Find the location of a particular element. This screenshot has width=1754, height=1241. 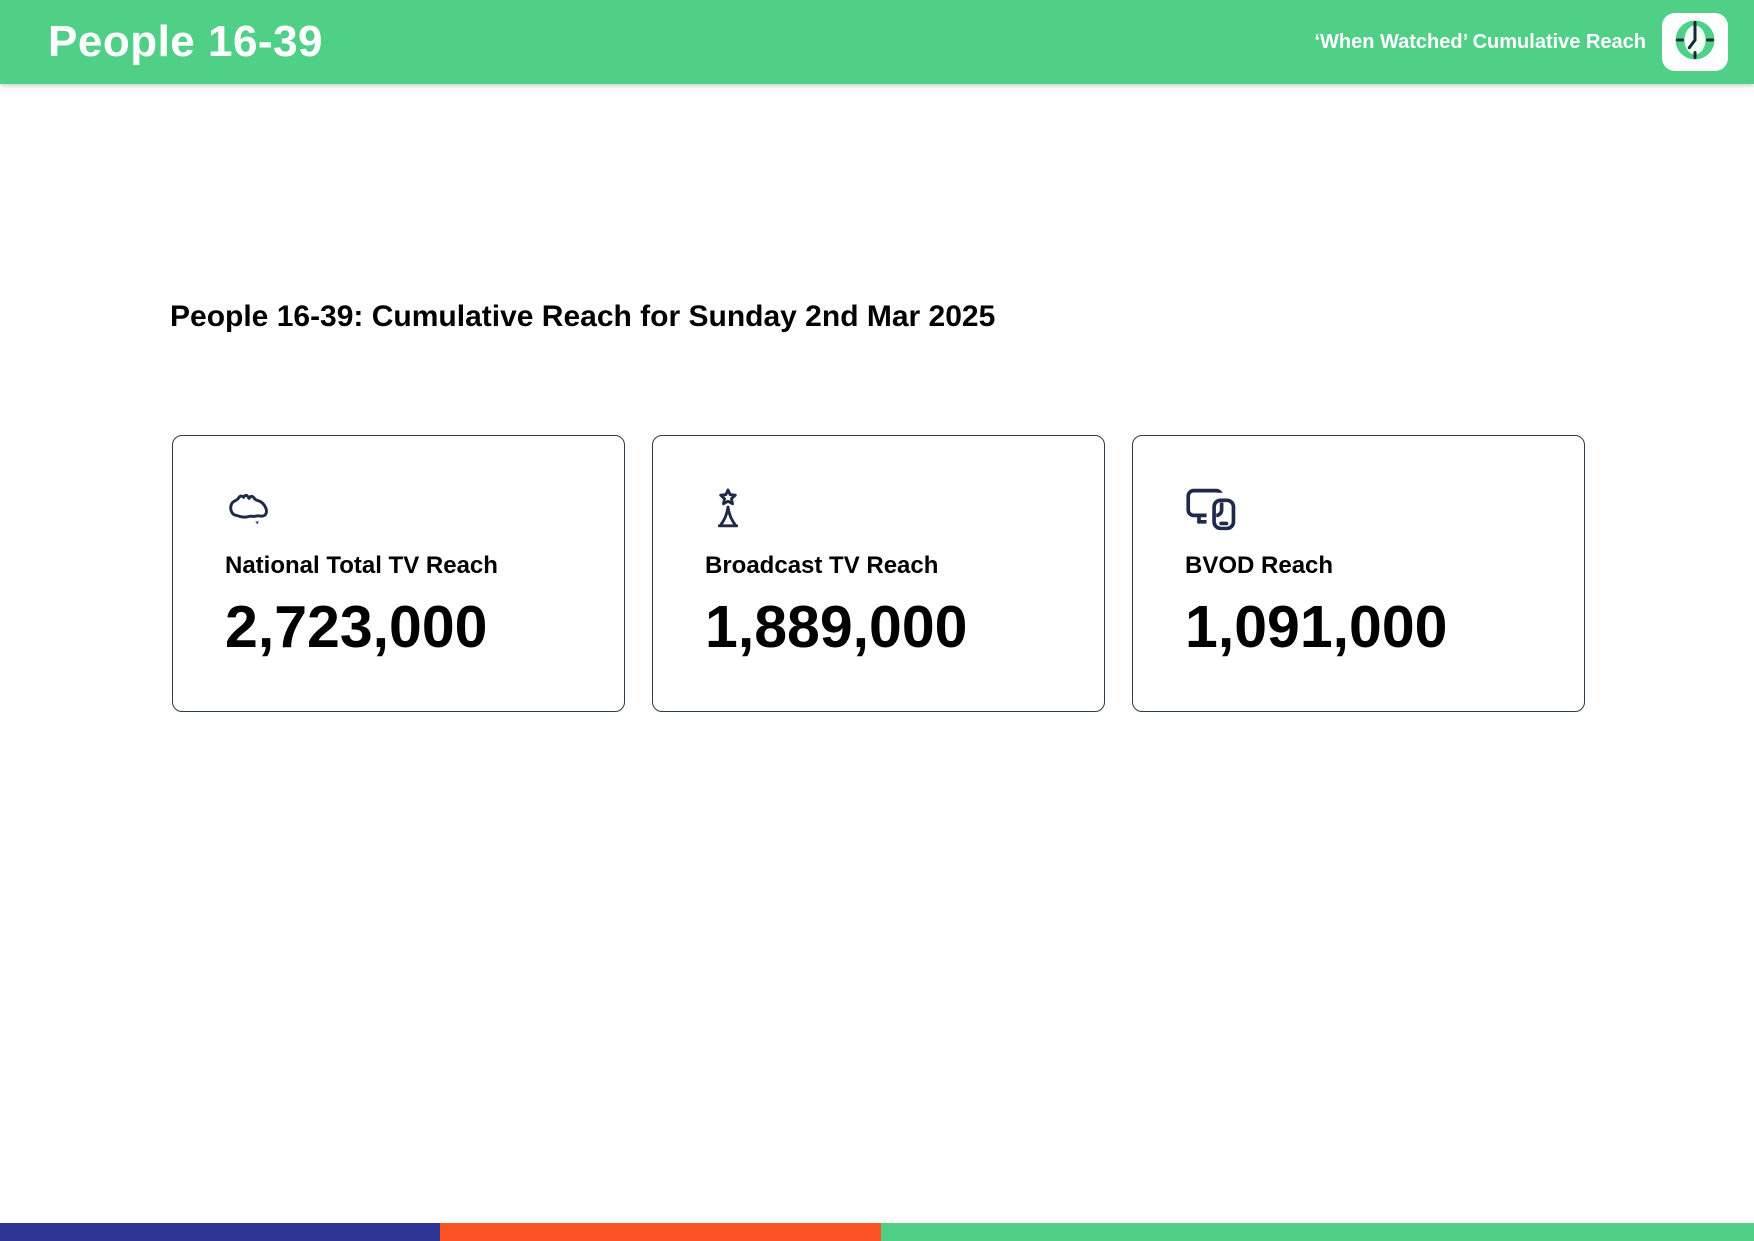

card-value: 2,723,000 is located at coordinates (356, 627).